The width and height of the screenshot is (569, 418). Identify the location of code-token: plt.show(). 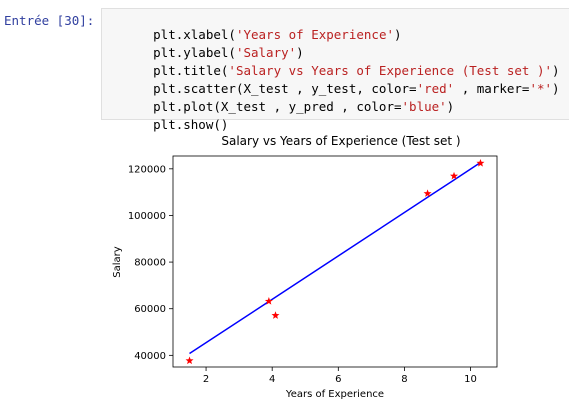
(191, 124).